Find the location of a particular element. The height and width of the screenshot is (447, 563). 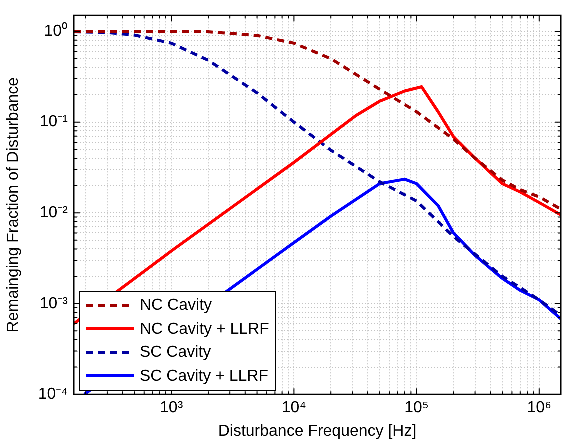

x-tick-label: 10⁶ is located at coordinates (539, 408).